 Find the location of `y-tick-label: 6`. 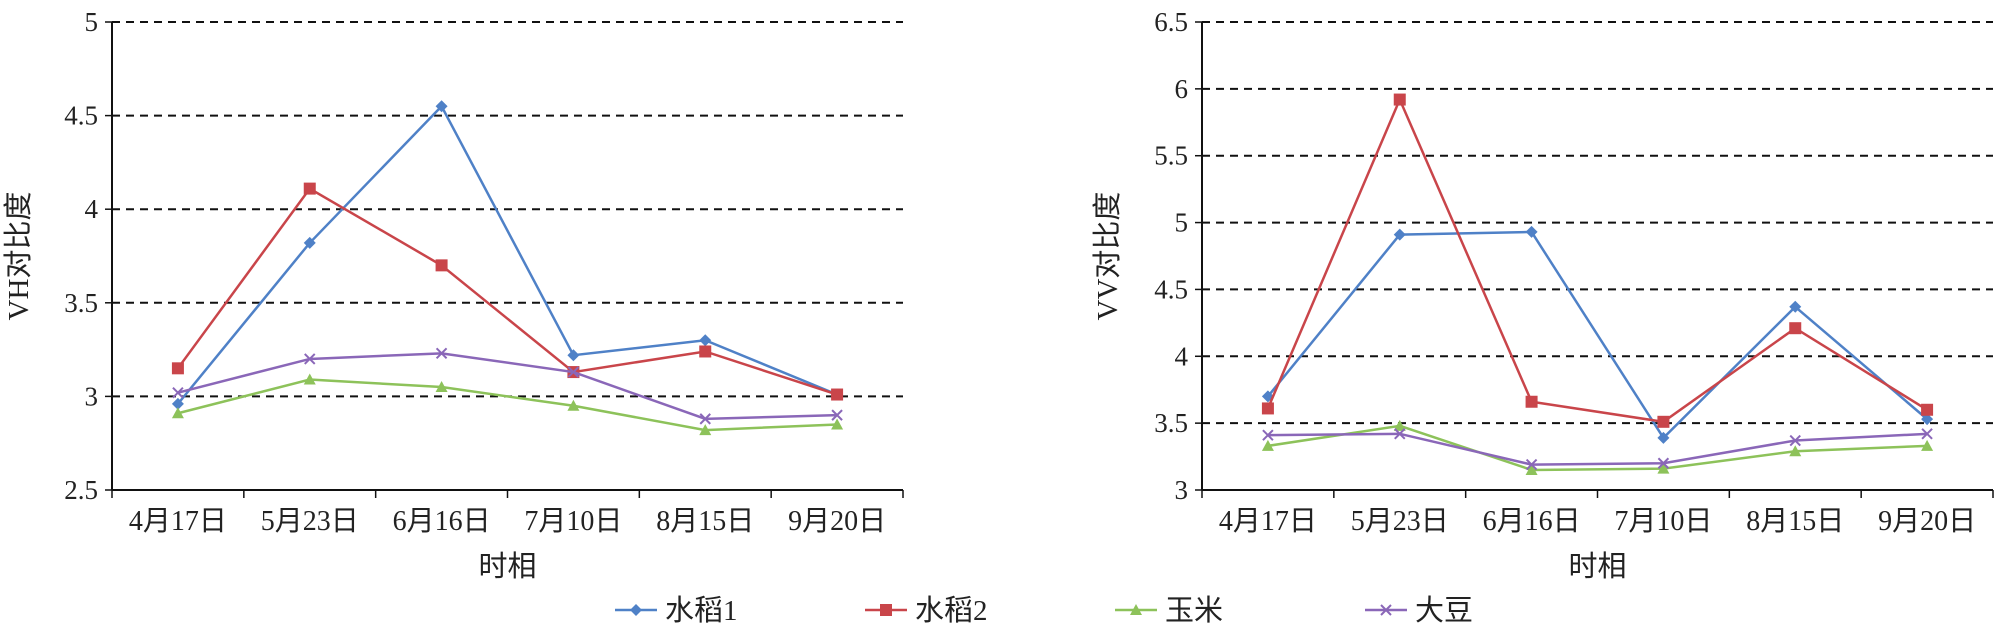

y-tick-label: 6 is located at coordinates (1182, 89).